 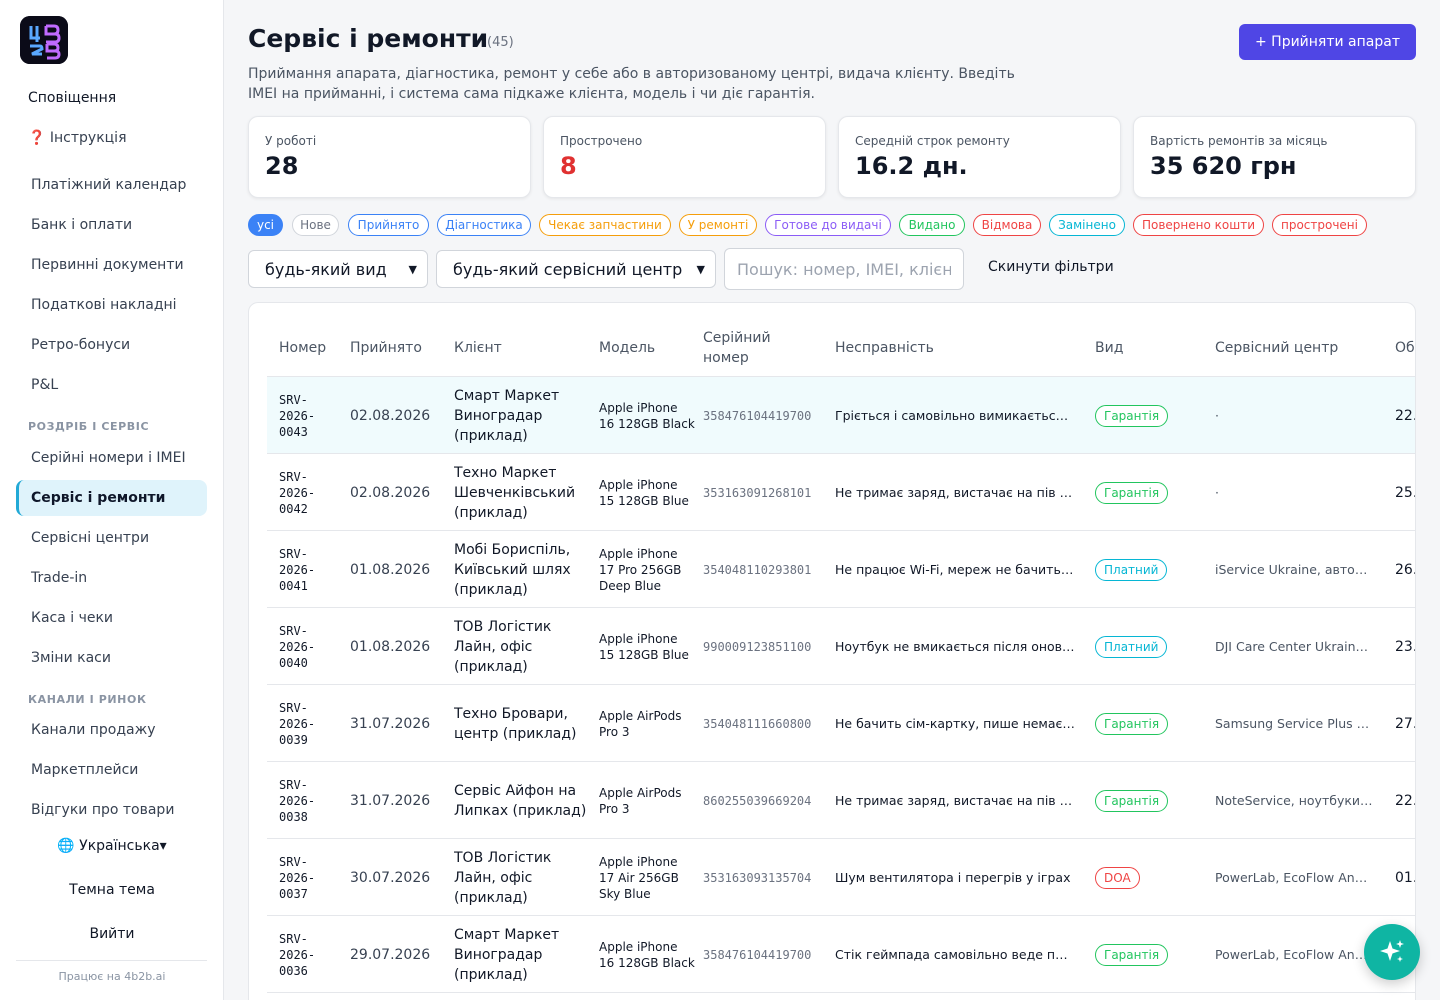 I want to click on service-center: PowerLab, EcoFlow Anker сервіс, so click(x=1294, y=954).